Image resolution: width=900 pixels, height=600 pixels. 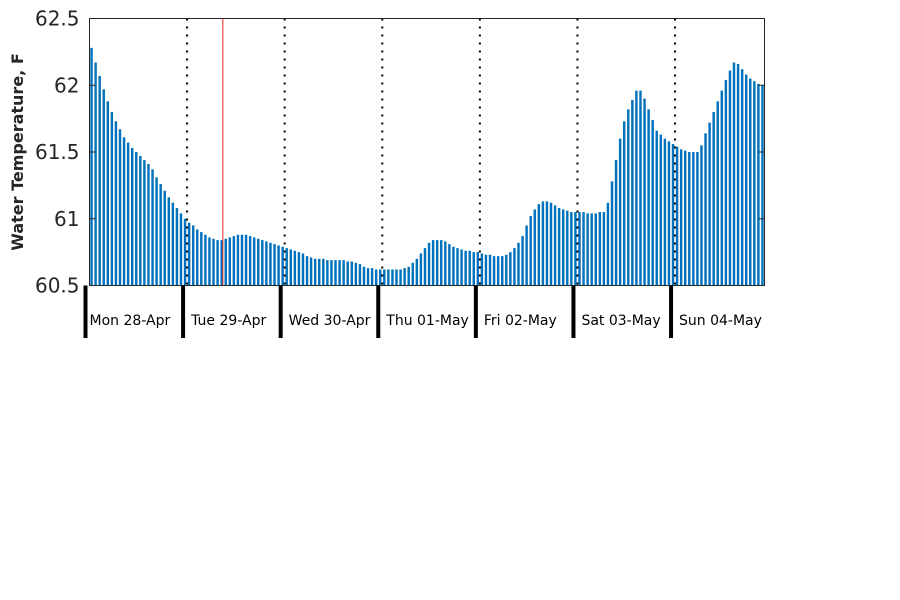 What do you see at coordinates (427, 321) in the screenshot?
I see `day-label: Thu 01-May` at bounding box center [427, 321].